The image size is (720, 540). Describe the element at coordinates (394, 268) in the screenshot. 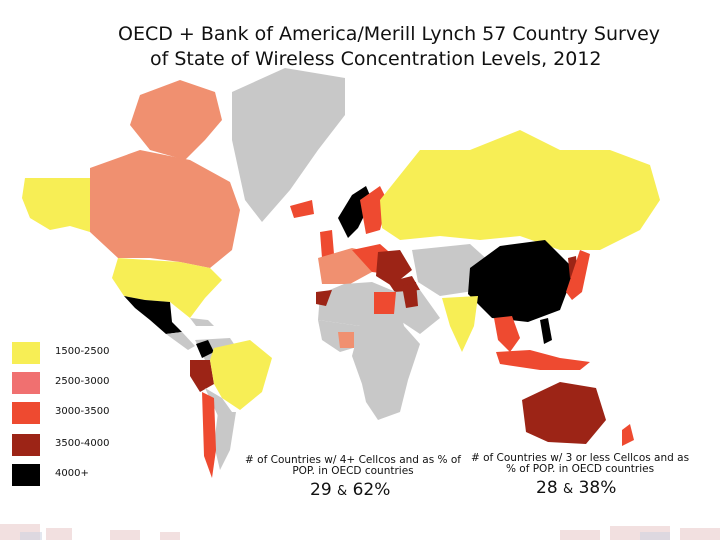

I see `region-eastern-europe` at that location.